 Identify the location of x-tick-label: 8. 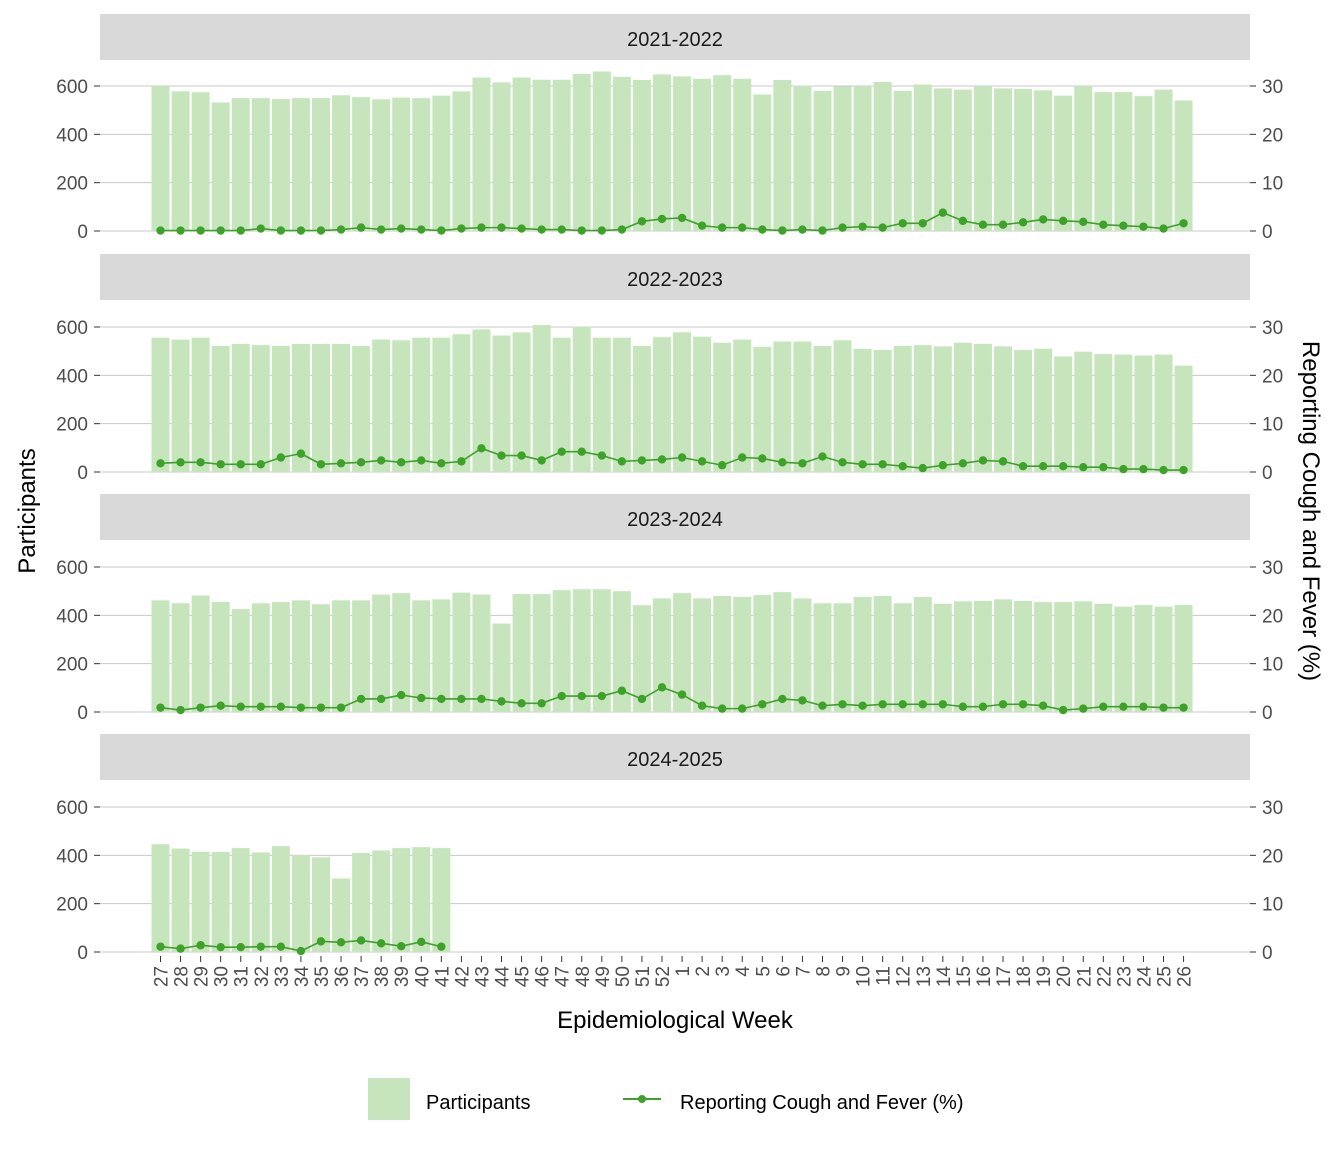
(823, 971).